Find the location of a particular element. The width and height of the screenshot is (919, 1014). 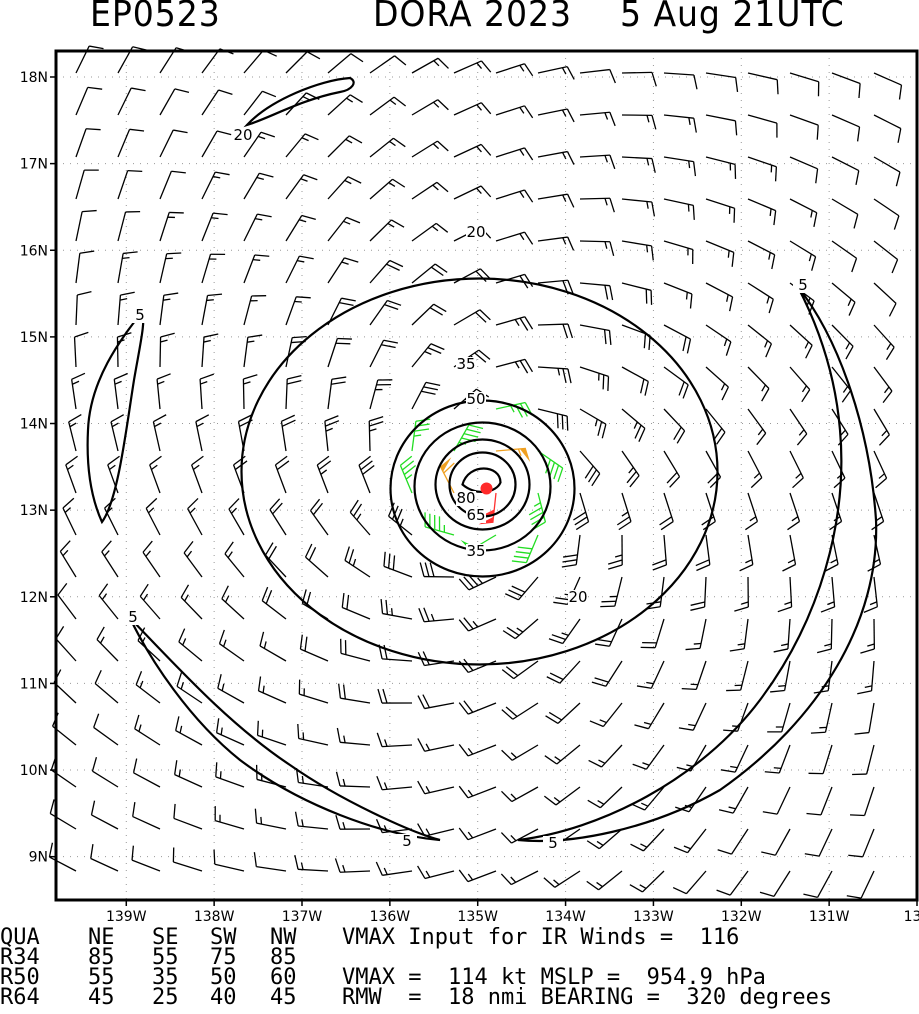

radii-table-cell: 35 is located at coordinates (165, 977).